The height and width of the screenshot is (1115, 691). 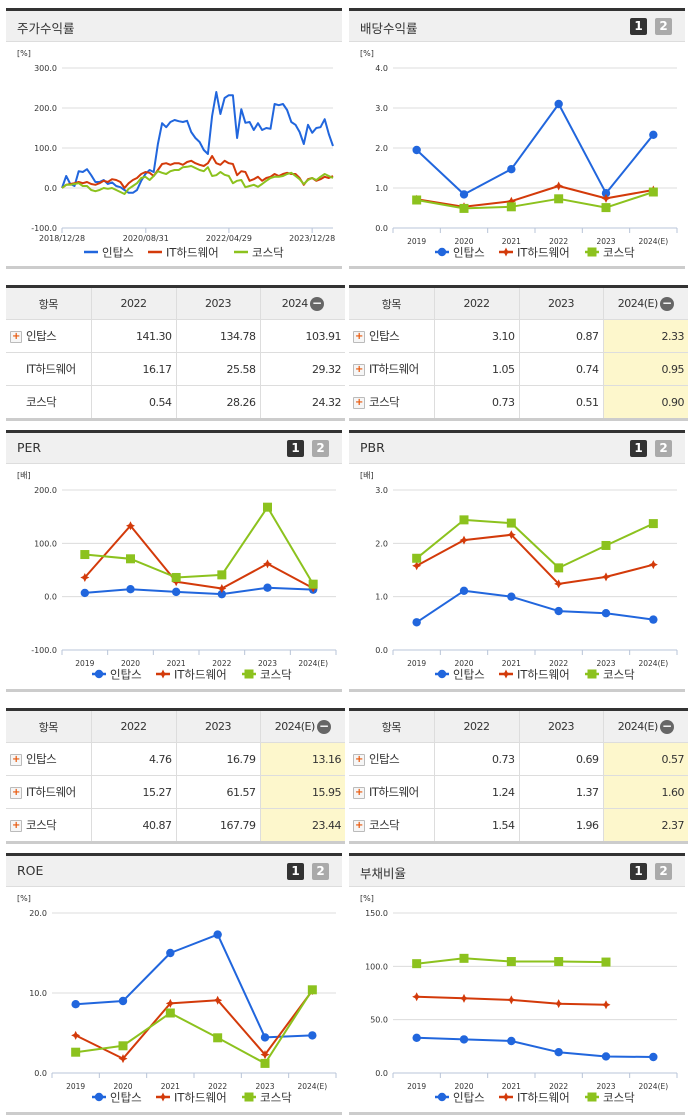 What do you see at coordinates (49, 369) in the screenshot?
I see `row-name-cell: IT하드웨어` at bounding box center [49, 369].